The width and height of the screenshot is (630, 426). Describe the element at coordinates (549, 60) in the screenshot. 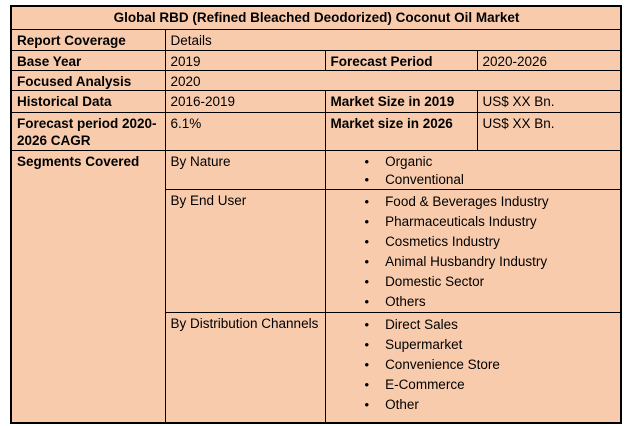

I see `forecast-period-value: 2020-2026` at that location.